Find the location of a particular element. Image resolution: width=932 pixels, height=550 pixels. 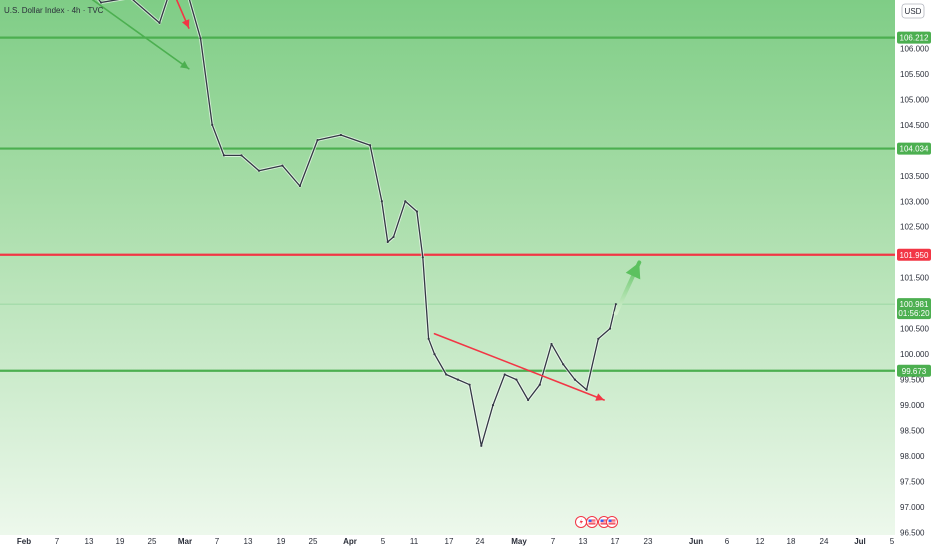

x-tick-label-18: 17 is located at coordinates (615, 541).